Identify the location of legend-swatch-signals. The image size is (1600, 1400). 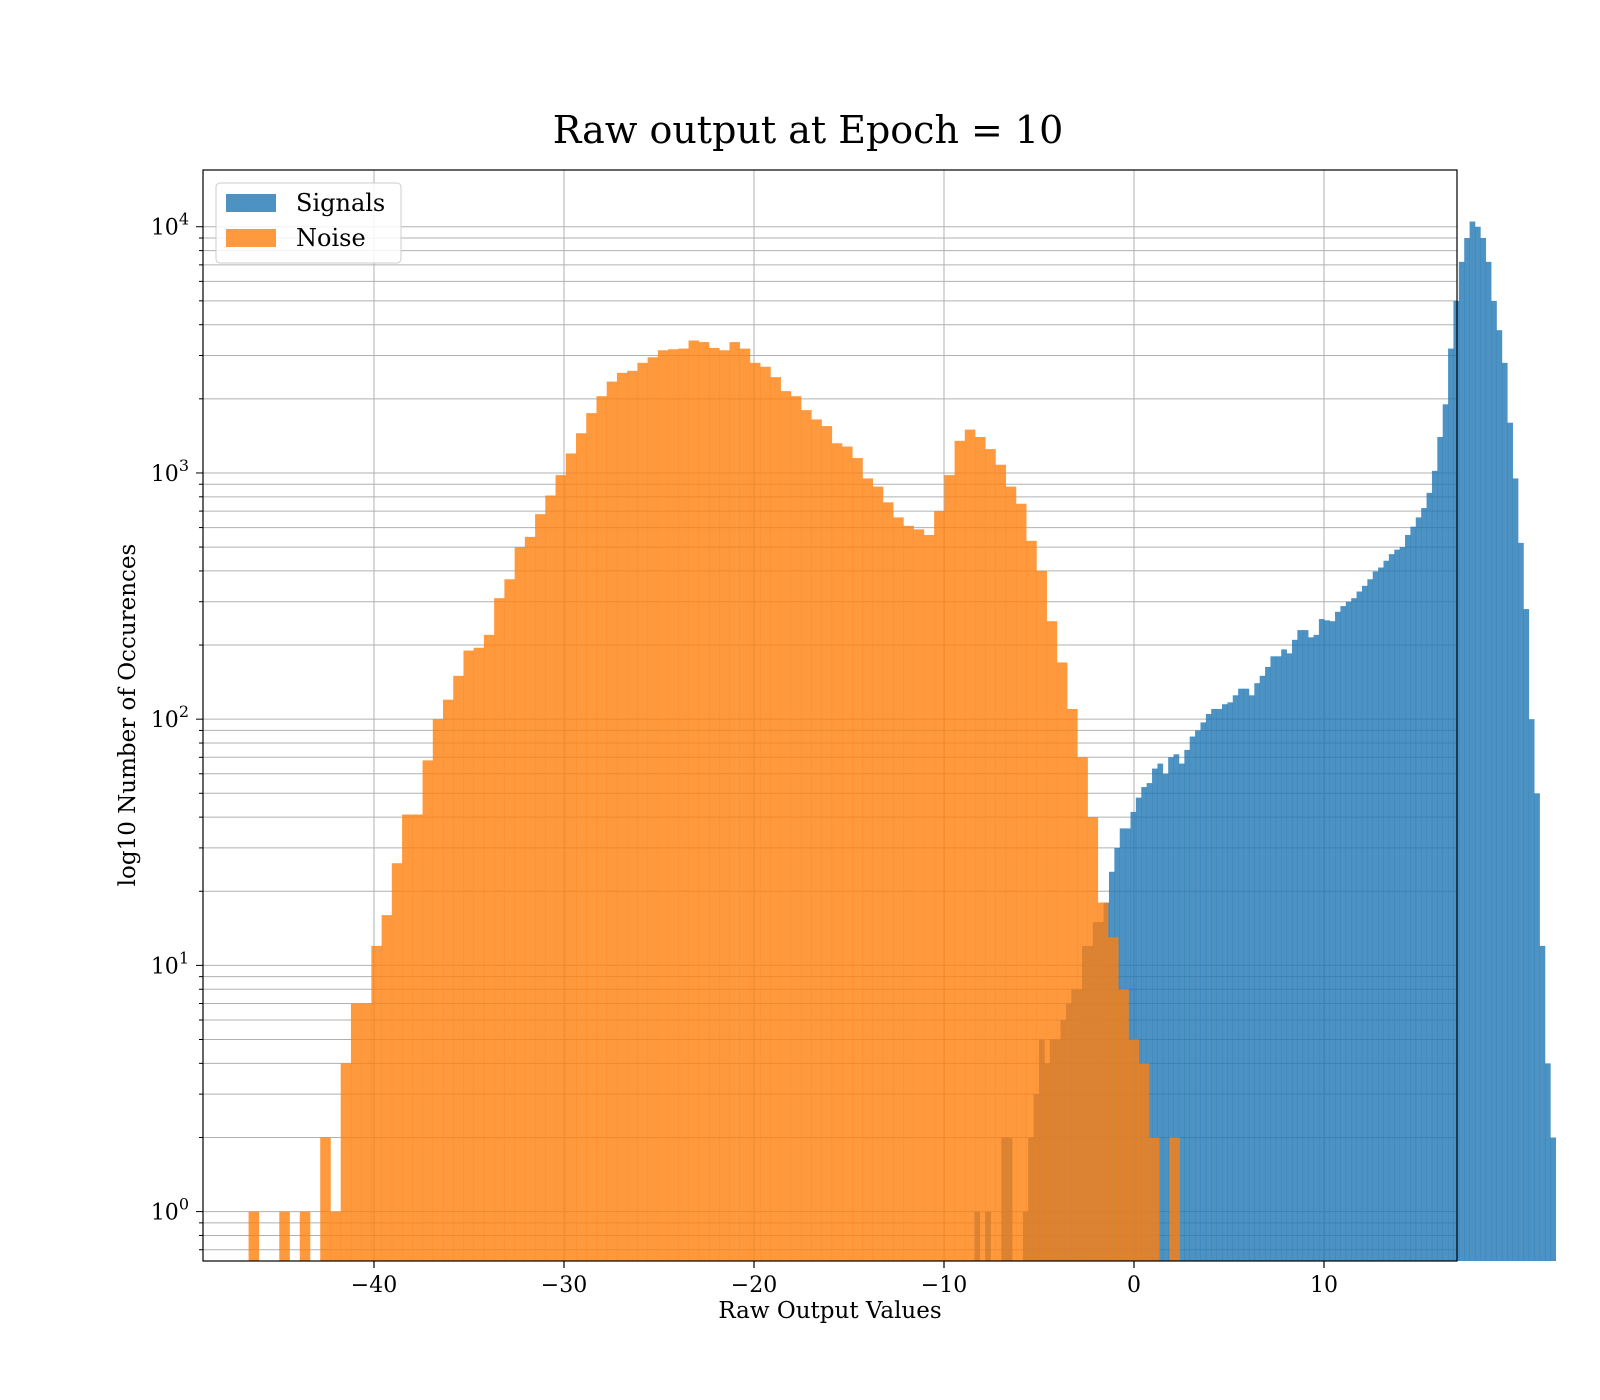
(251, 203).